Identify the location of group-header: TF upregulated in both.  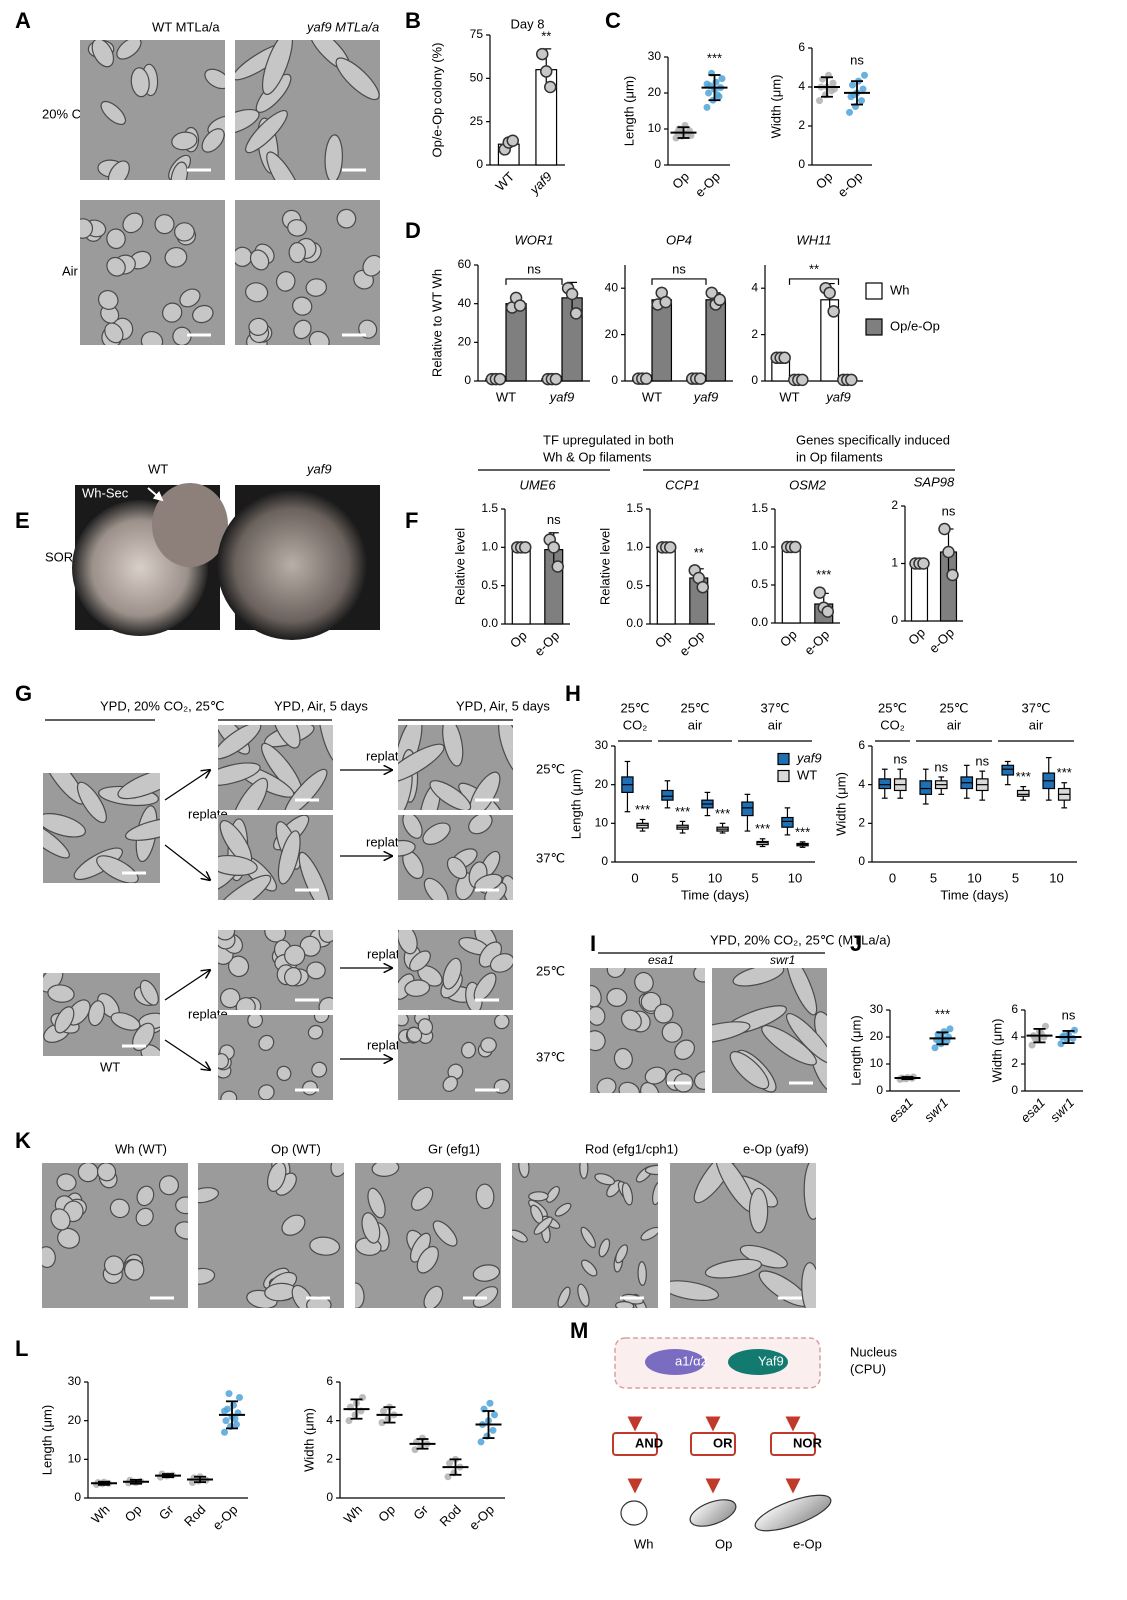
(608, 439).